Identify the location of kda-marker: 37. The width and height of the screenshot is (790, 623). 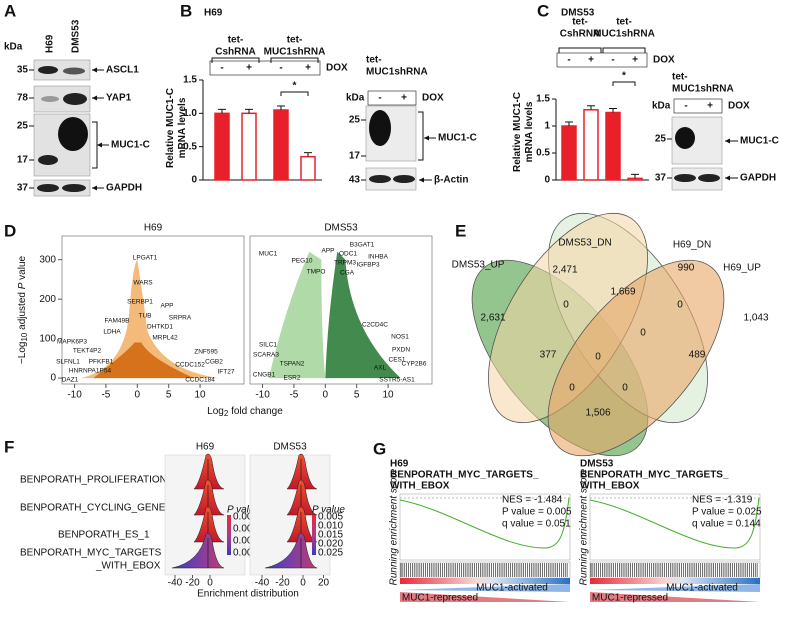
(661, 178).